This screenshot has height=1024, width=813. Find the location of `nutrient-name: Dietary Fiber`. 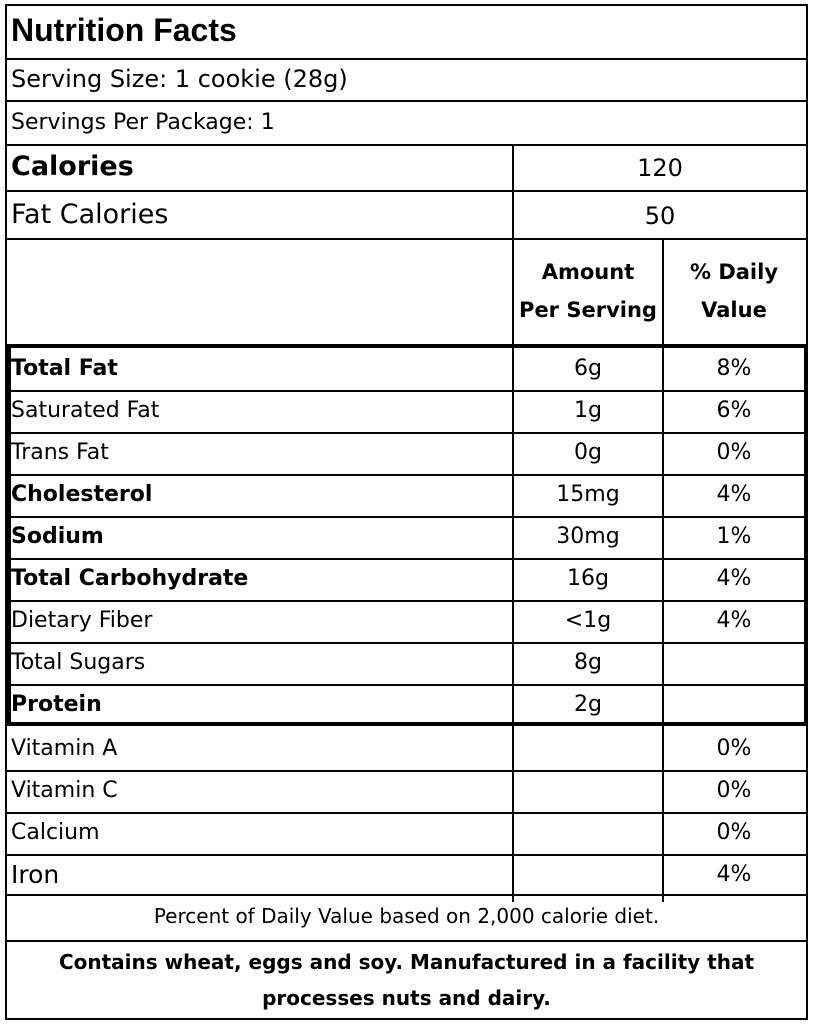

nutrient-name: Dietary Fiber is located at coordinates (82, 620).